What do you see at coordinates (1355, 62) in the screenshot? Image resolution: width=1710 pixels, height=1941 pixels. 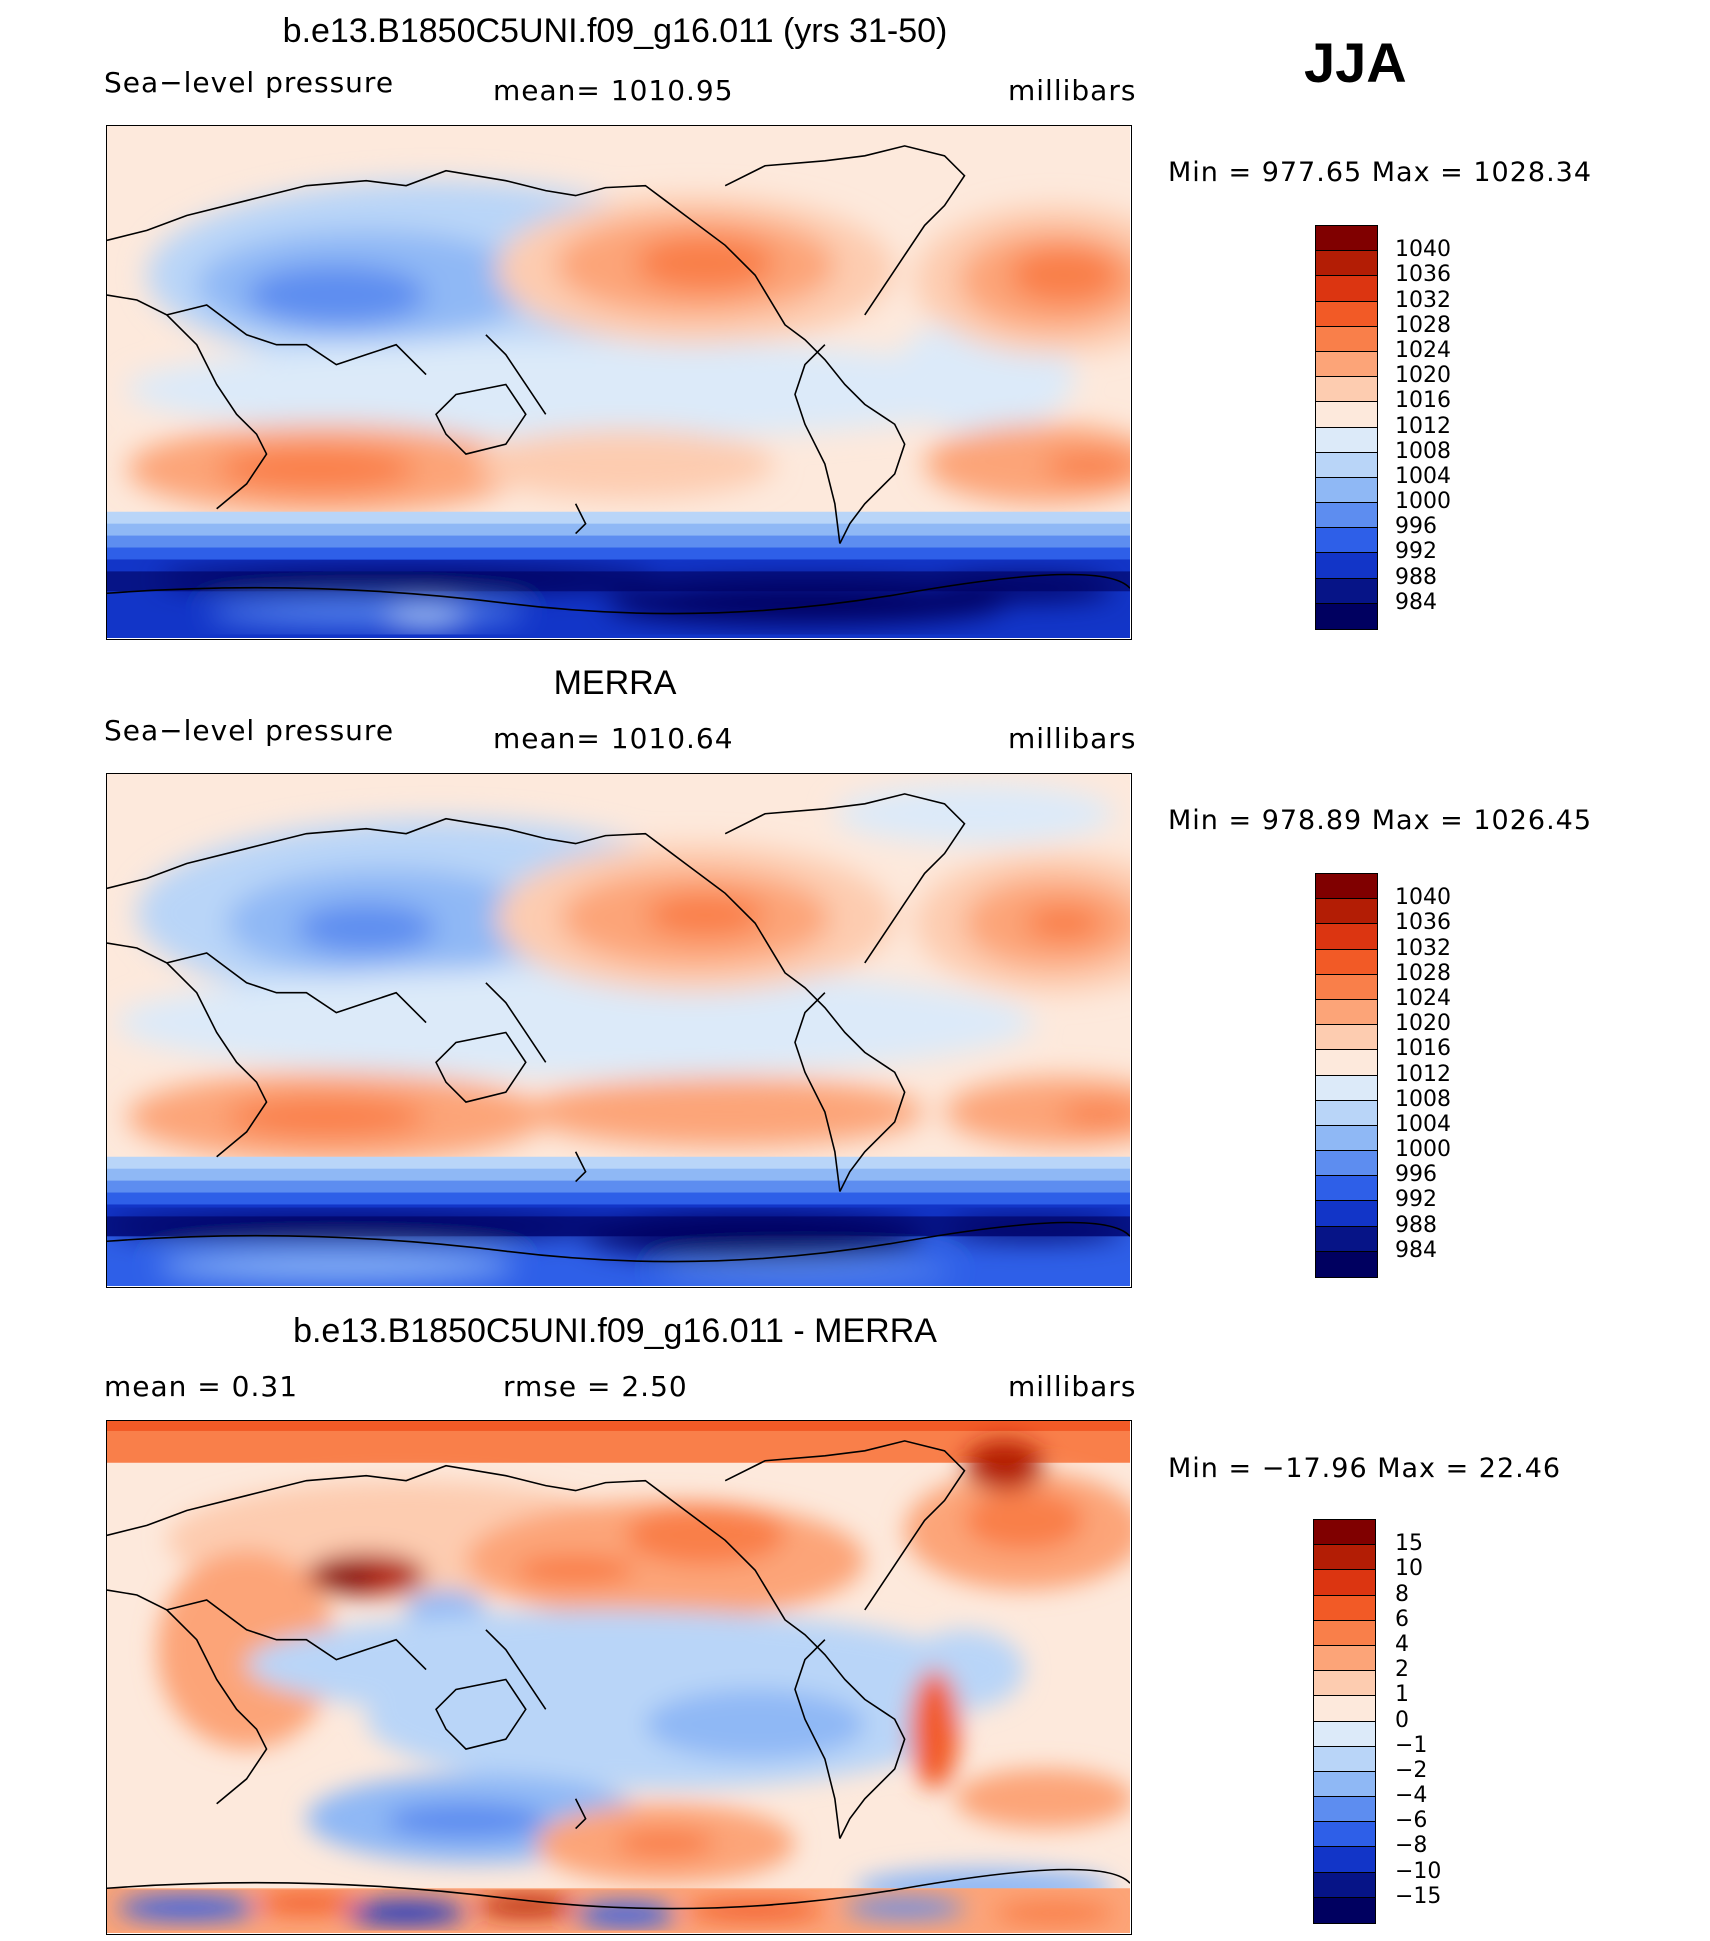 I see `season-label: JJA` at bounding box center [1355, 62].